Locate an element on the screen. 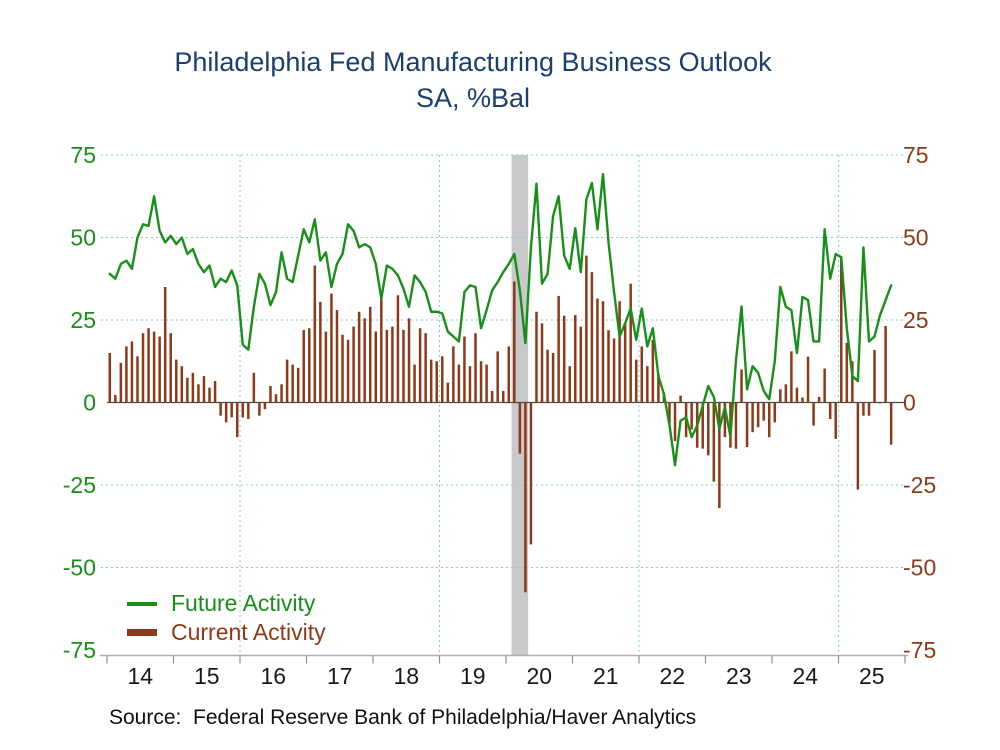  legend-item-future: Future Activity is located at coordinates (226, 603).